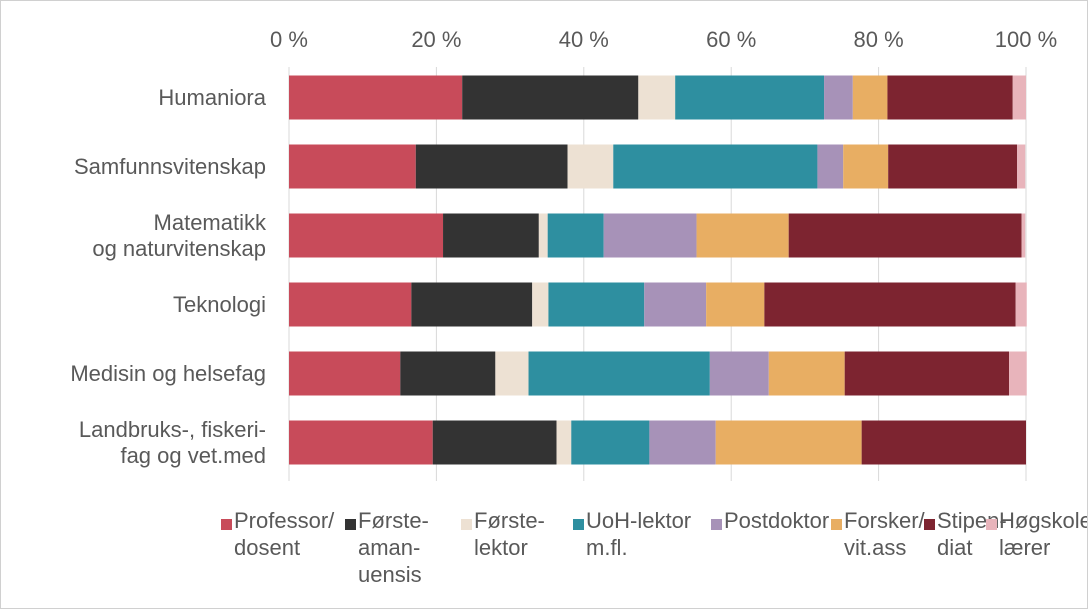 This screenshot has height=609, width=1088. I want to click on legend-label: Professor/ dosent, so click(284, 534).